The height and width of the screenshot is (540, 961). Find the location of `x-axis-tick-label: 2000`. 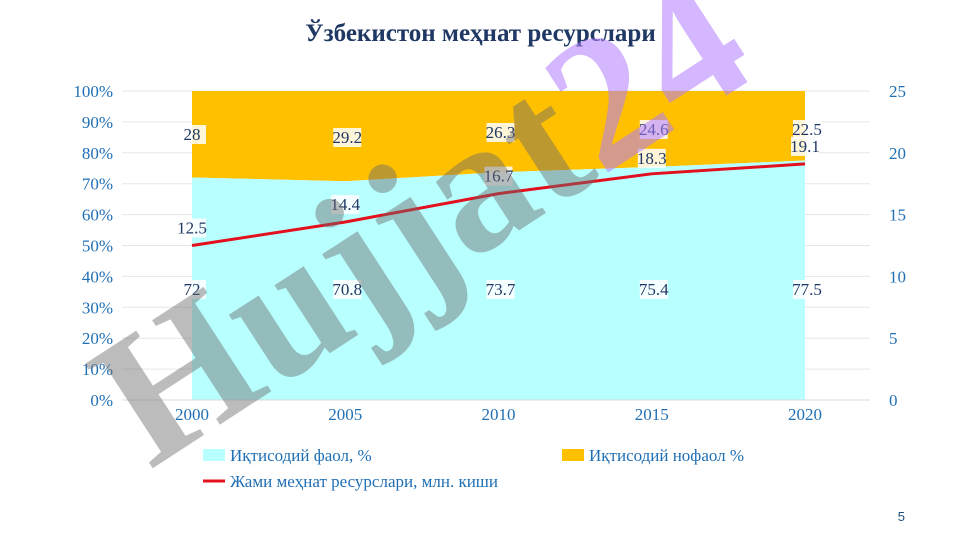

x-axis-tick-label: 2000 is located at coordinates (192, 414).